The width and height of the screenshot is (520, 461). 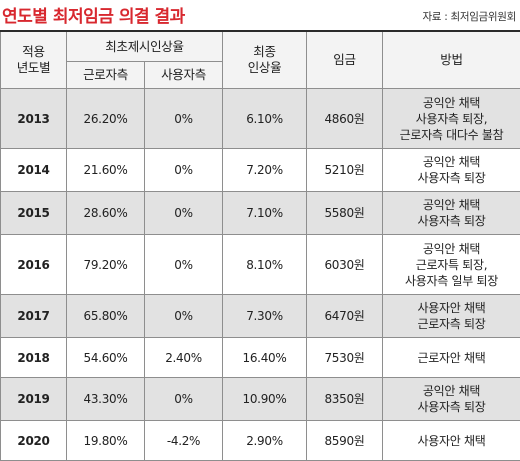 What do you see at coordinates (345, 213) in the screenshot?
I see `wage-cell: 5580원` at bounding box center [345, 213].